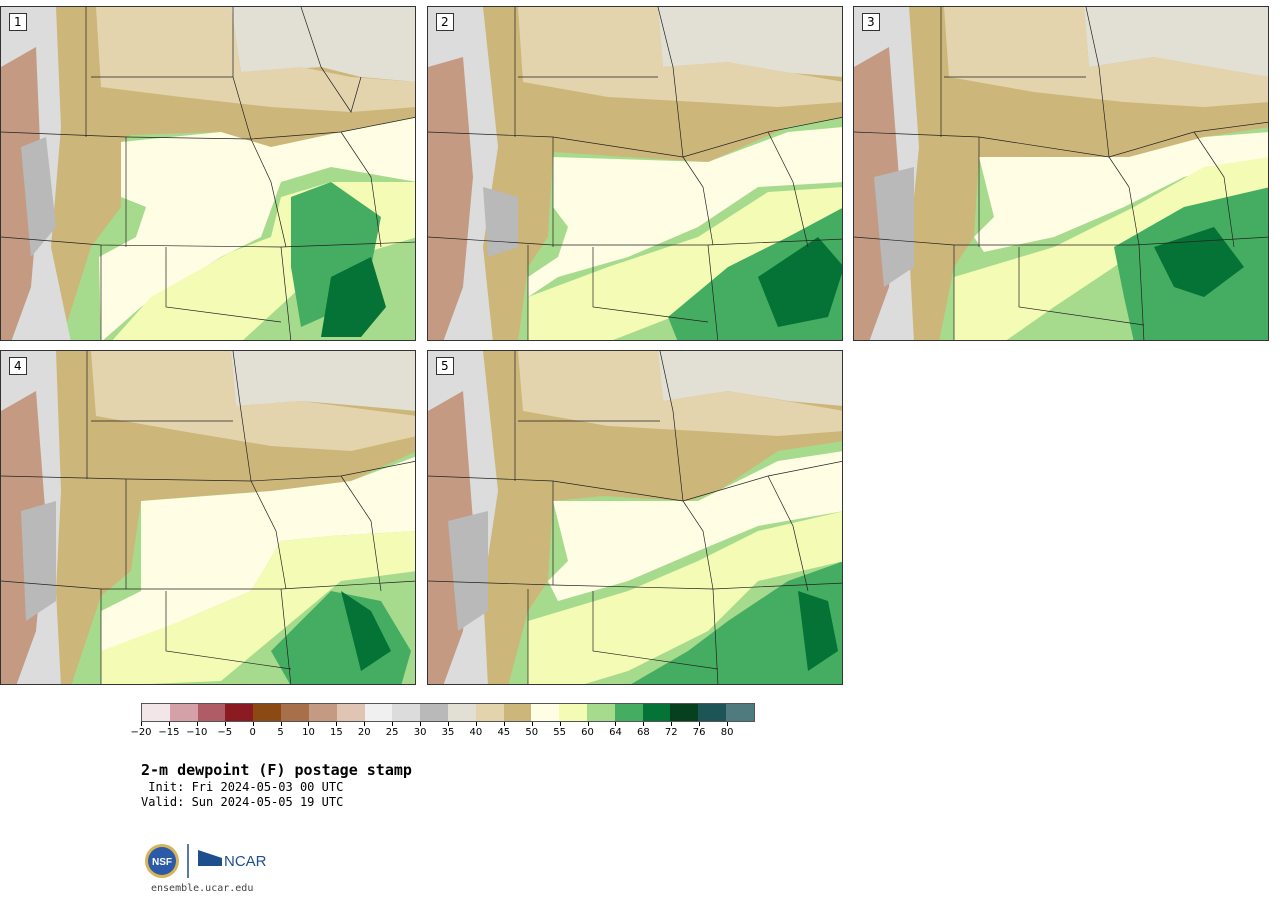  What do you see at coordinates (420, 732) in the screenshot?
I see `colorbar-tick-label: 30` at bounding box center [420, 732].